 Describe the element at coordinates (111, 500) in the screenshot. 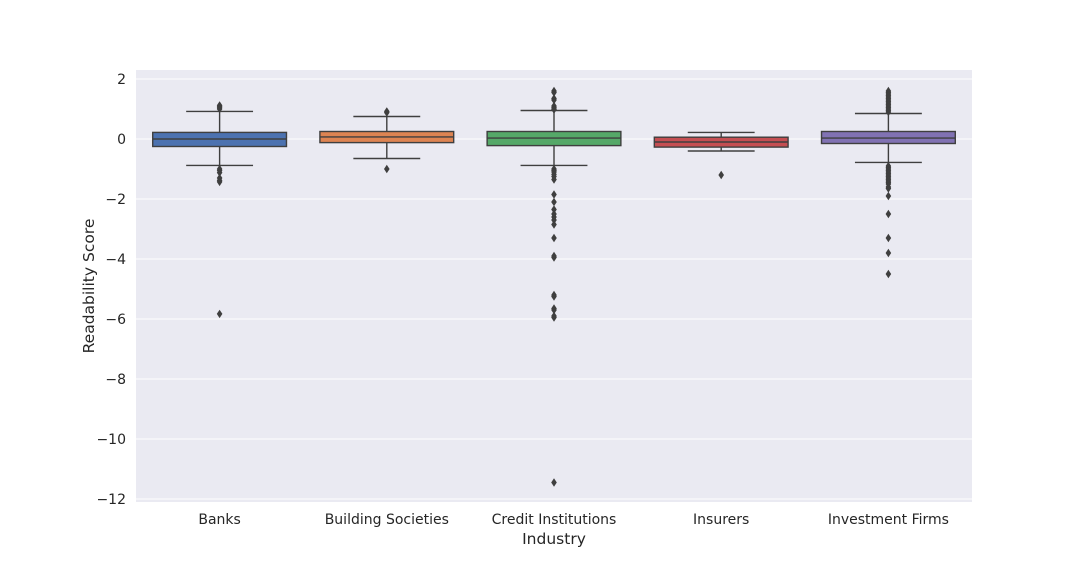

I see `y-tick-label: −12` at that location.